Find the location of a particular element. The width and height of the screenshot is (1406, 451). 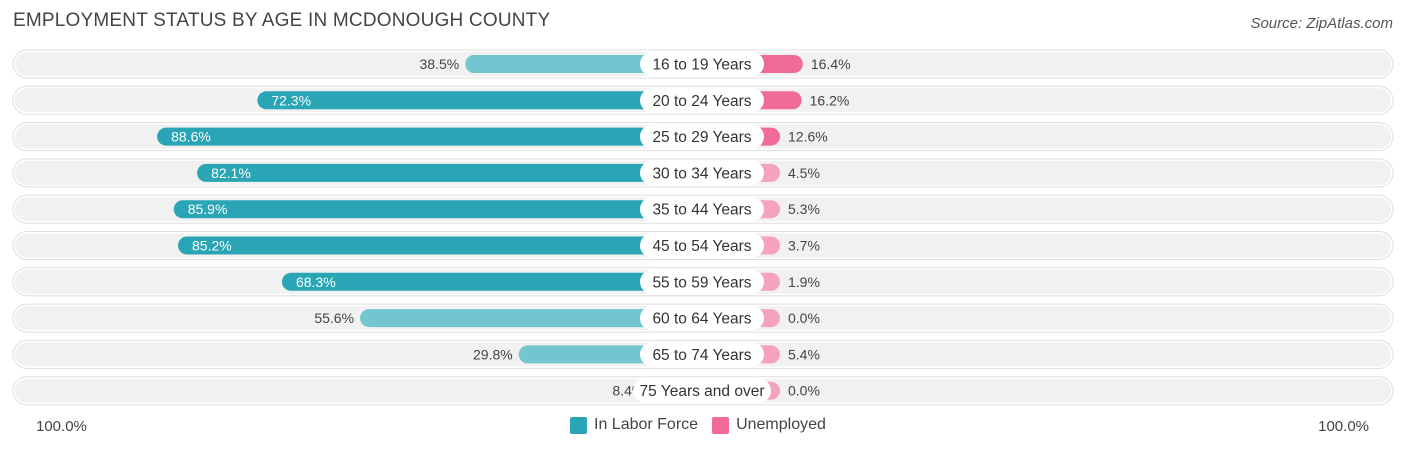

value-label-unemployed: 3.7% is located at coordinates (804, 246).